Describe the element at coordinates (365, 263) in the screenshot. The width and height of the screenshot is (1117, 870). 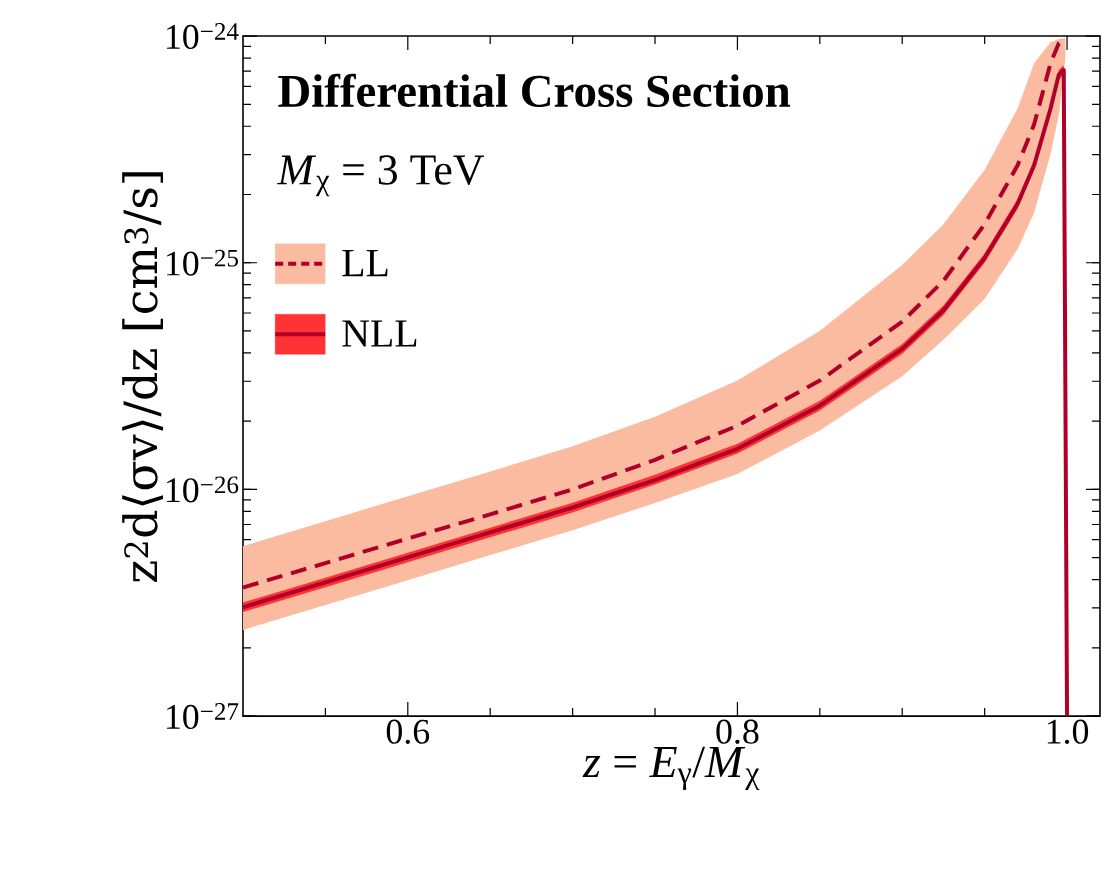
I see `legend-label: LL` at that location.